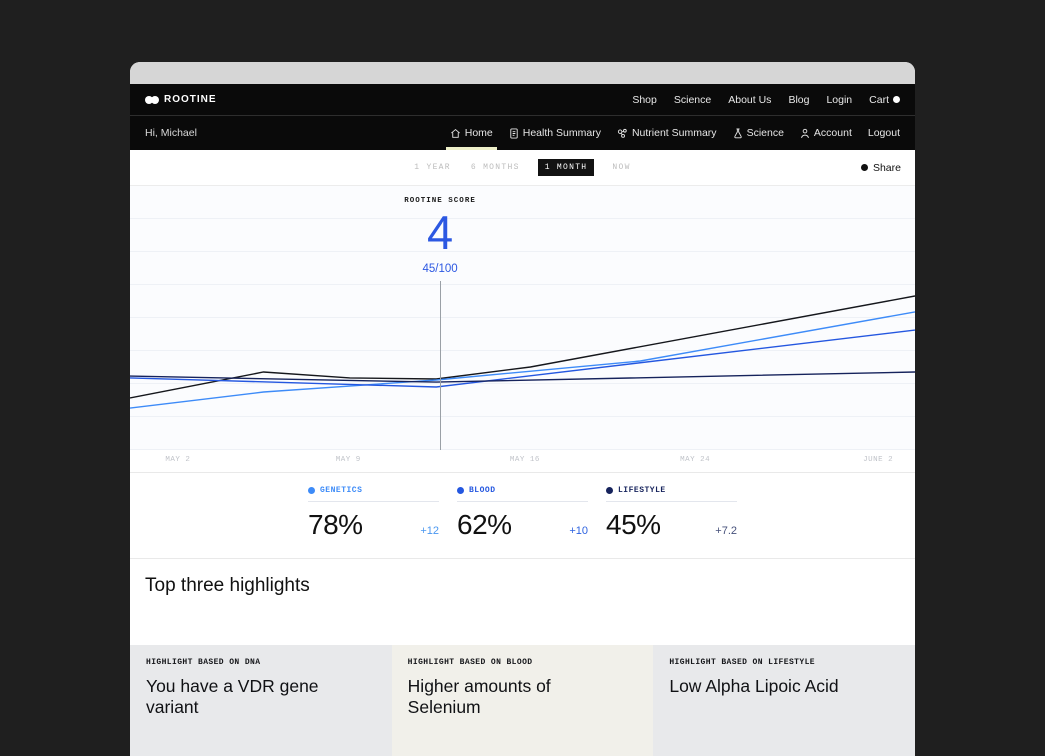 The width and height of the screenshot is (1045, 756). I want to click on nav-item-logout: Logout, so click(884, 133).